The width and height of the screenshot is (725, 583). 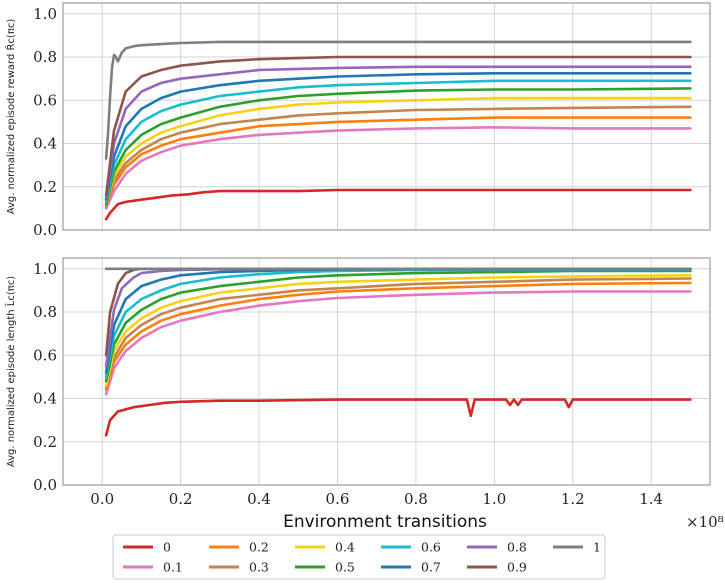 What do you see at coordinates (597, 547) in the screenshot?
I see `legend-label: 1` at bounding box center [597, 547].